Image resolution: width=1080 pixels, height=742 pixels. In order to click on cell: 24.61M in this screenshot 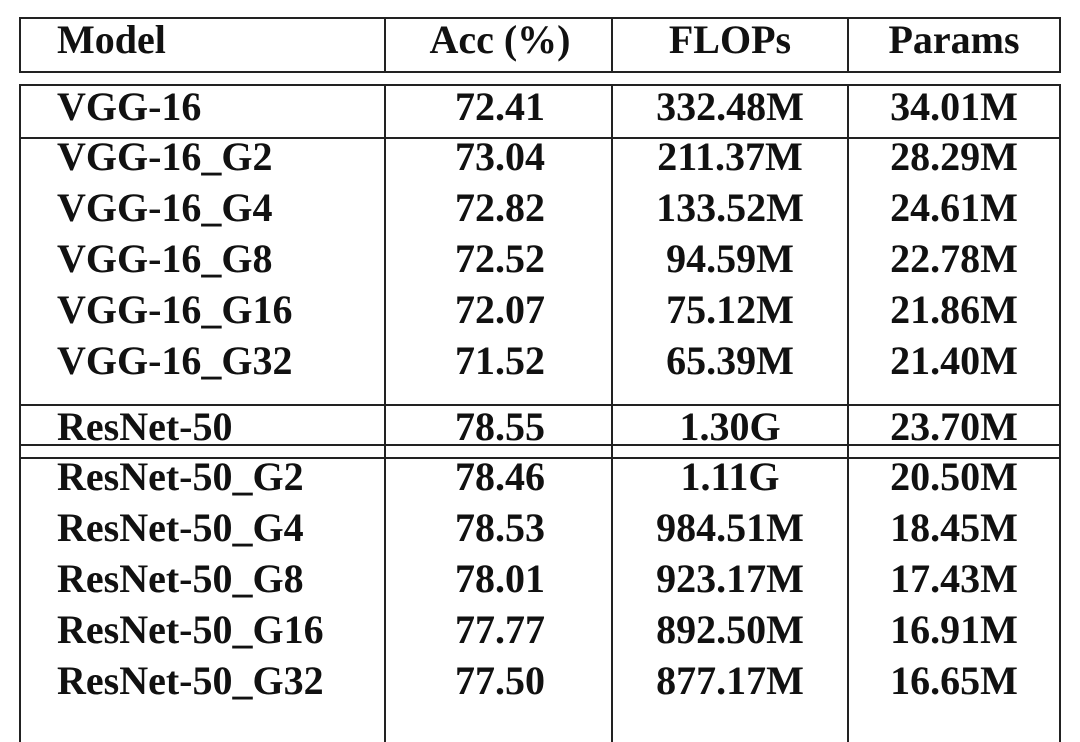, I will do `click(954, 207)`.